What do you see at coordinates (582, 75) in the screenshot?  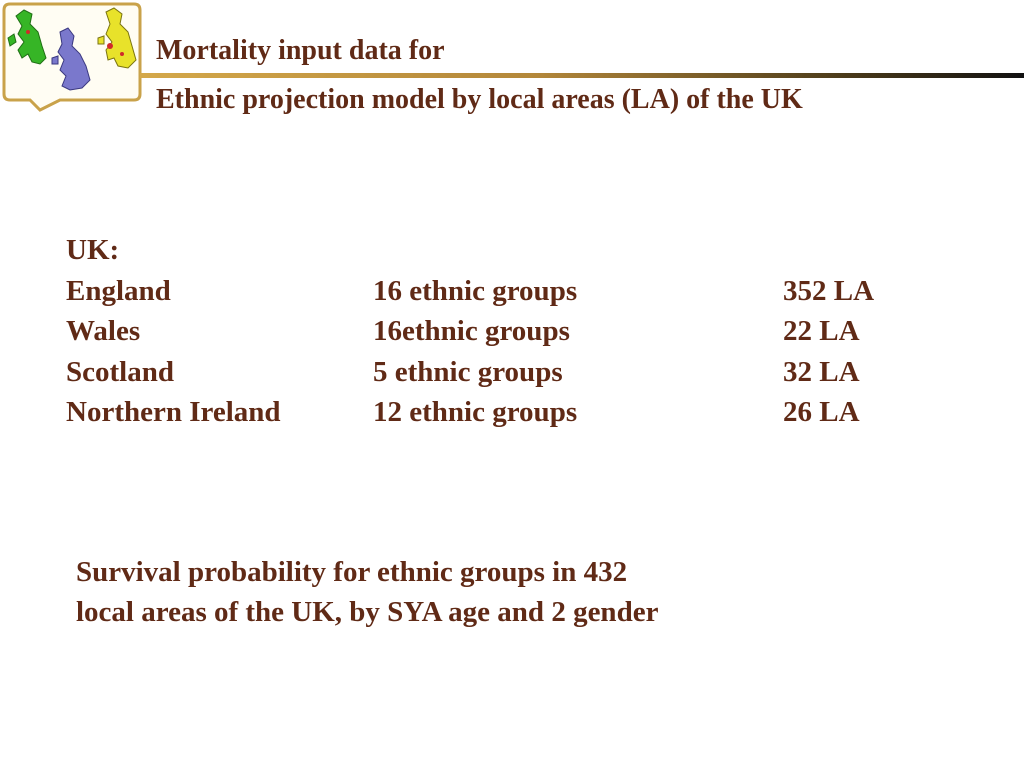 I see `title-underline` at bounding box center [582, 75].